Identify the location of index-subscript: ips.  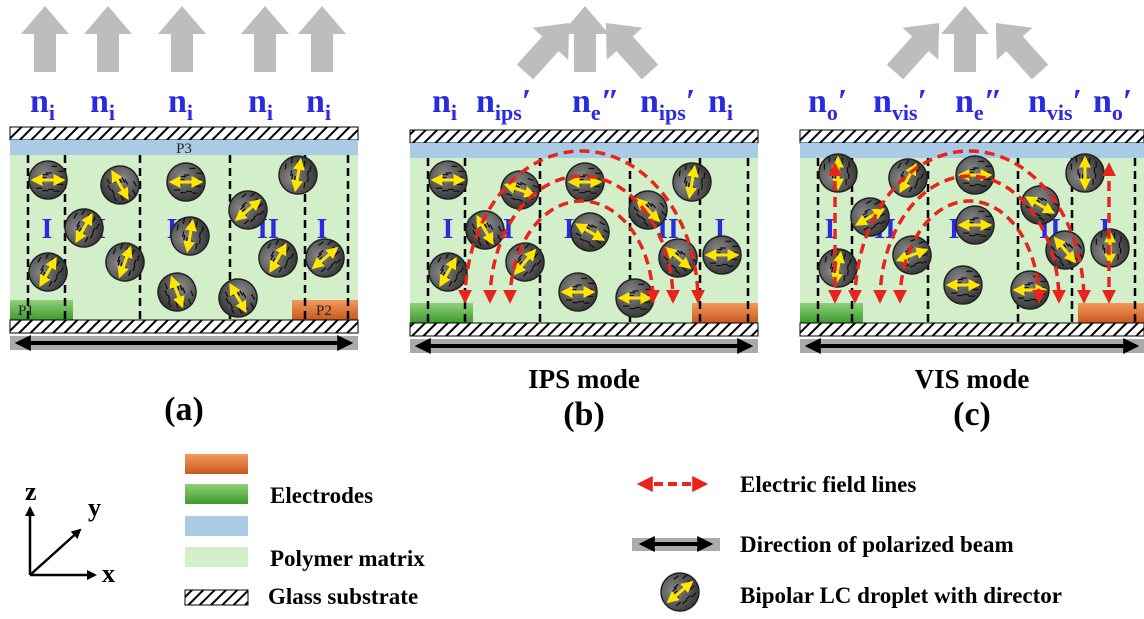
(672, 112).